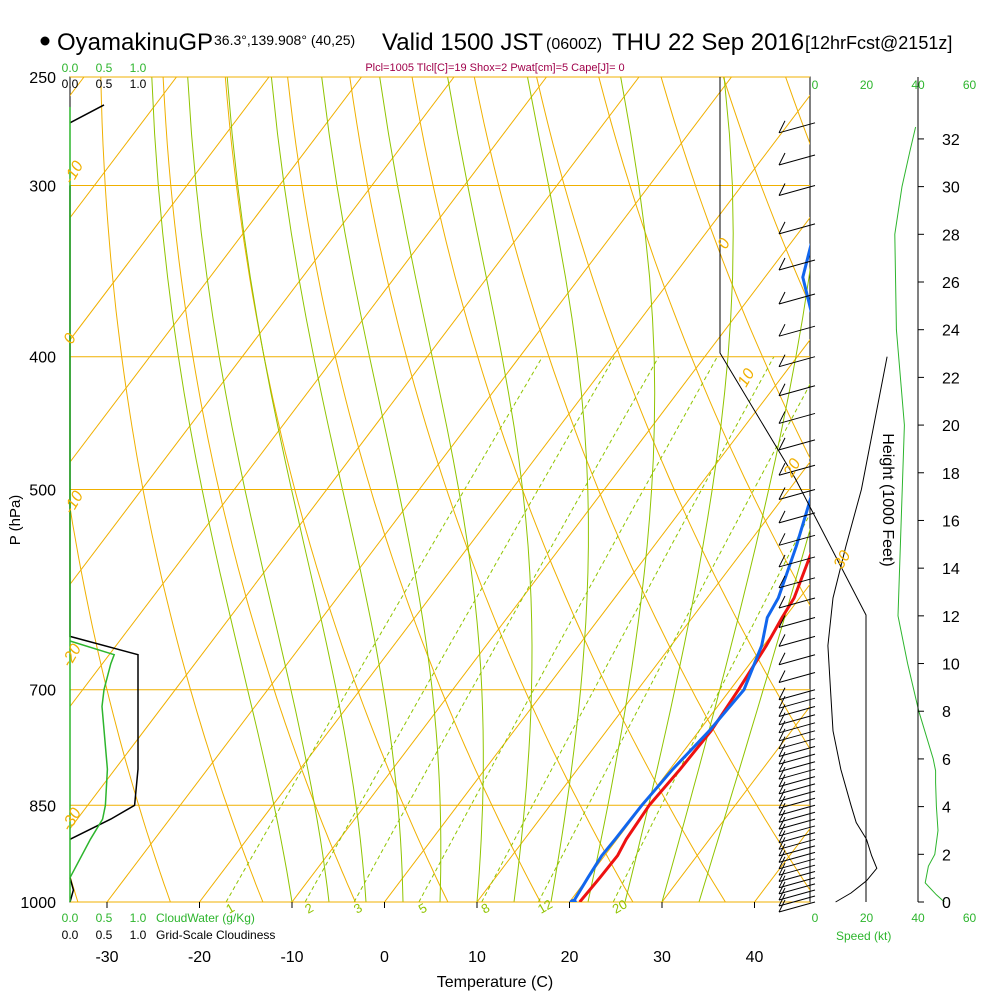 The image size is (1000, 1005). What do you see at coordinates (724, 244) in the screenshot?
I see `dry-adiabat-label: 0` at bounding box center [724, 244].